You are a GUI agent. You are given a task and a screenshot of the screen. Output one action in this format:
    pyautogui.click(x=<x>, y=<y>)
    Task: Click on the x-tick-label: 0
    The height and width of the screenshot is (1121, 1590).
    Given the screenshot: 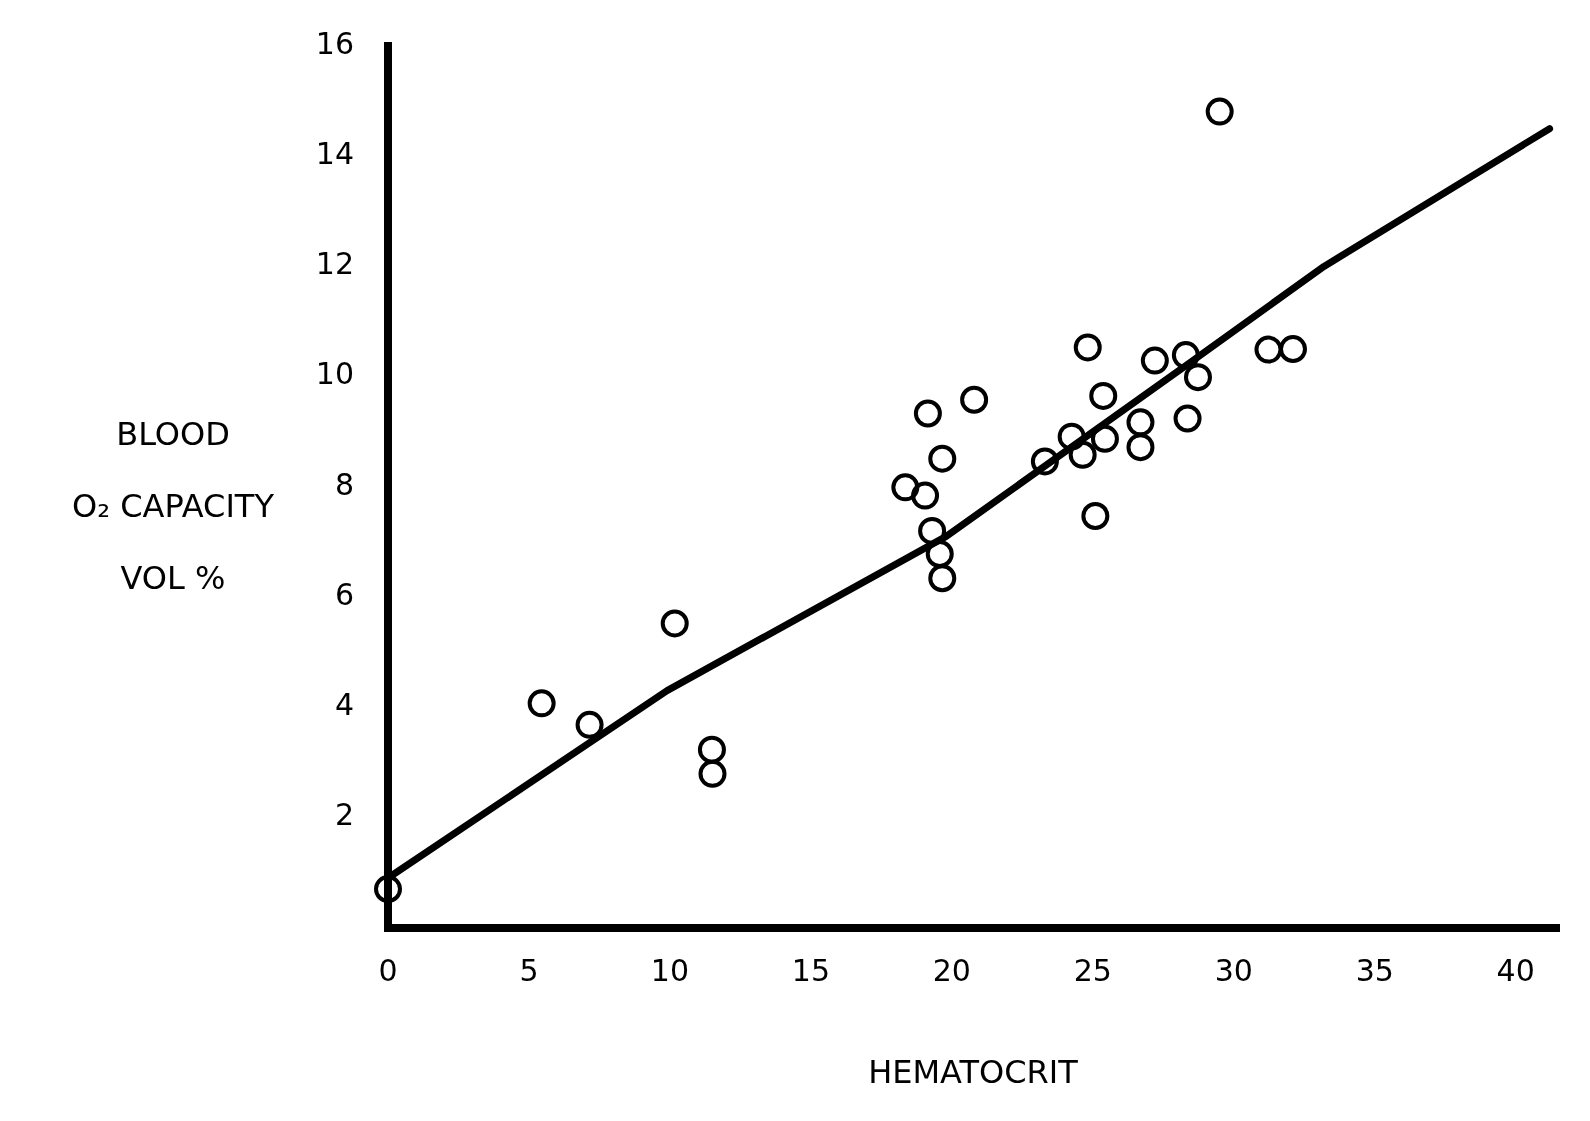 What is the action you would take?
    pyautogui.click(x=388, y=971)
    